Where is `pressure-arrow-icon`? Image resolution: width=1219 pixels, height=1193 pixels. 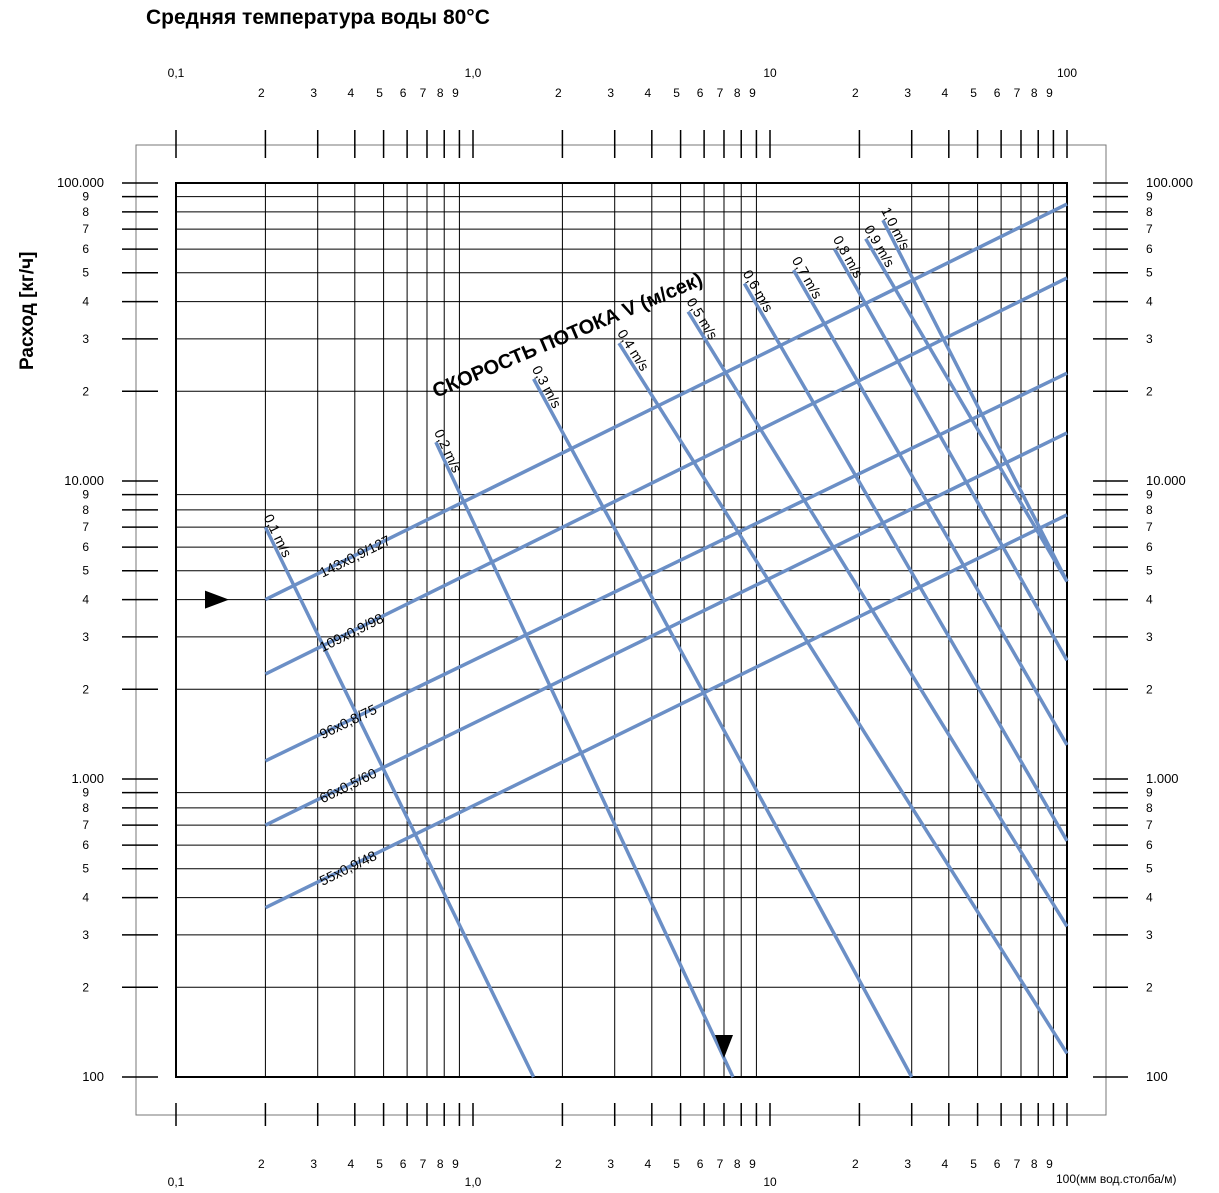
pressure-arrow-icon is located at coordinates (723, 1046).